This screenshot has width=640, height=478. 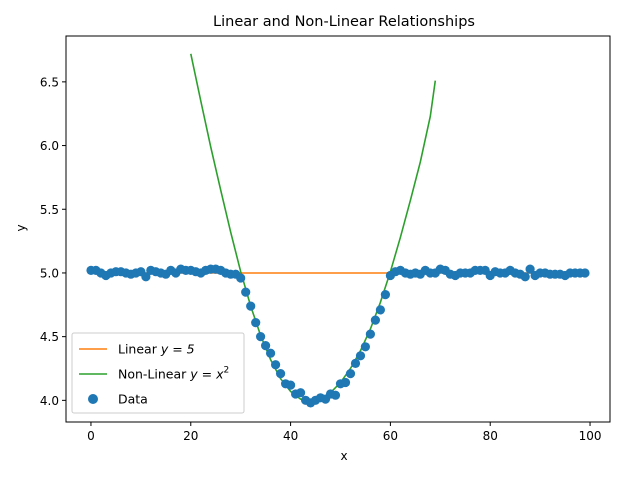 What do you see at coordinates (49, 146) in the screenshot?
I see `y-tick-label: 6.0` at bounding box center [49, 146].